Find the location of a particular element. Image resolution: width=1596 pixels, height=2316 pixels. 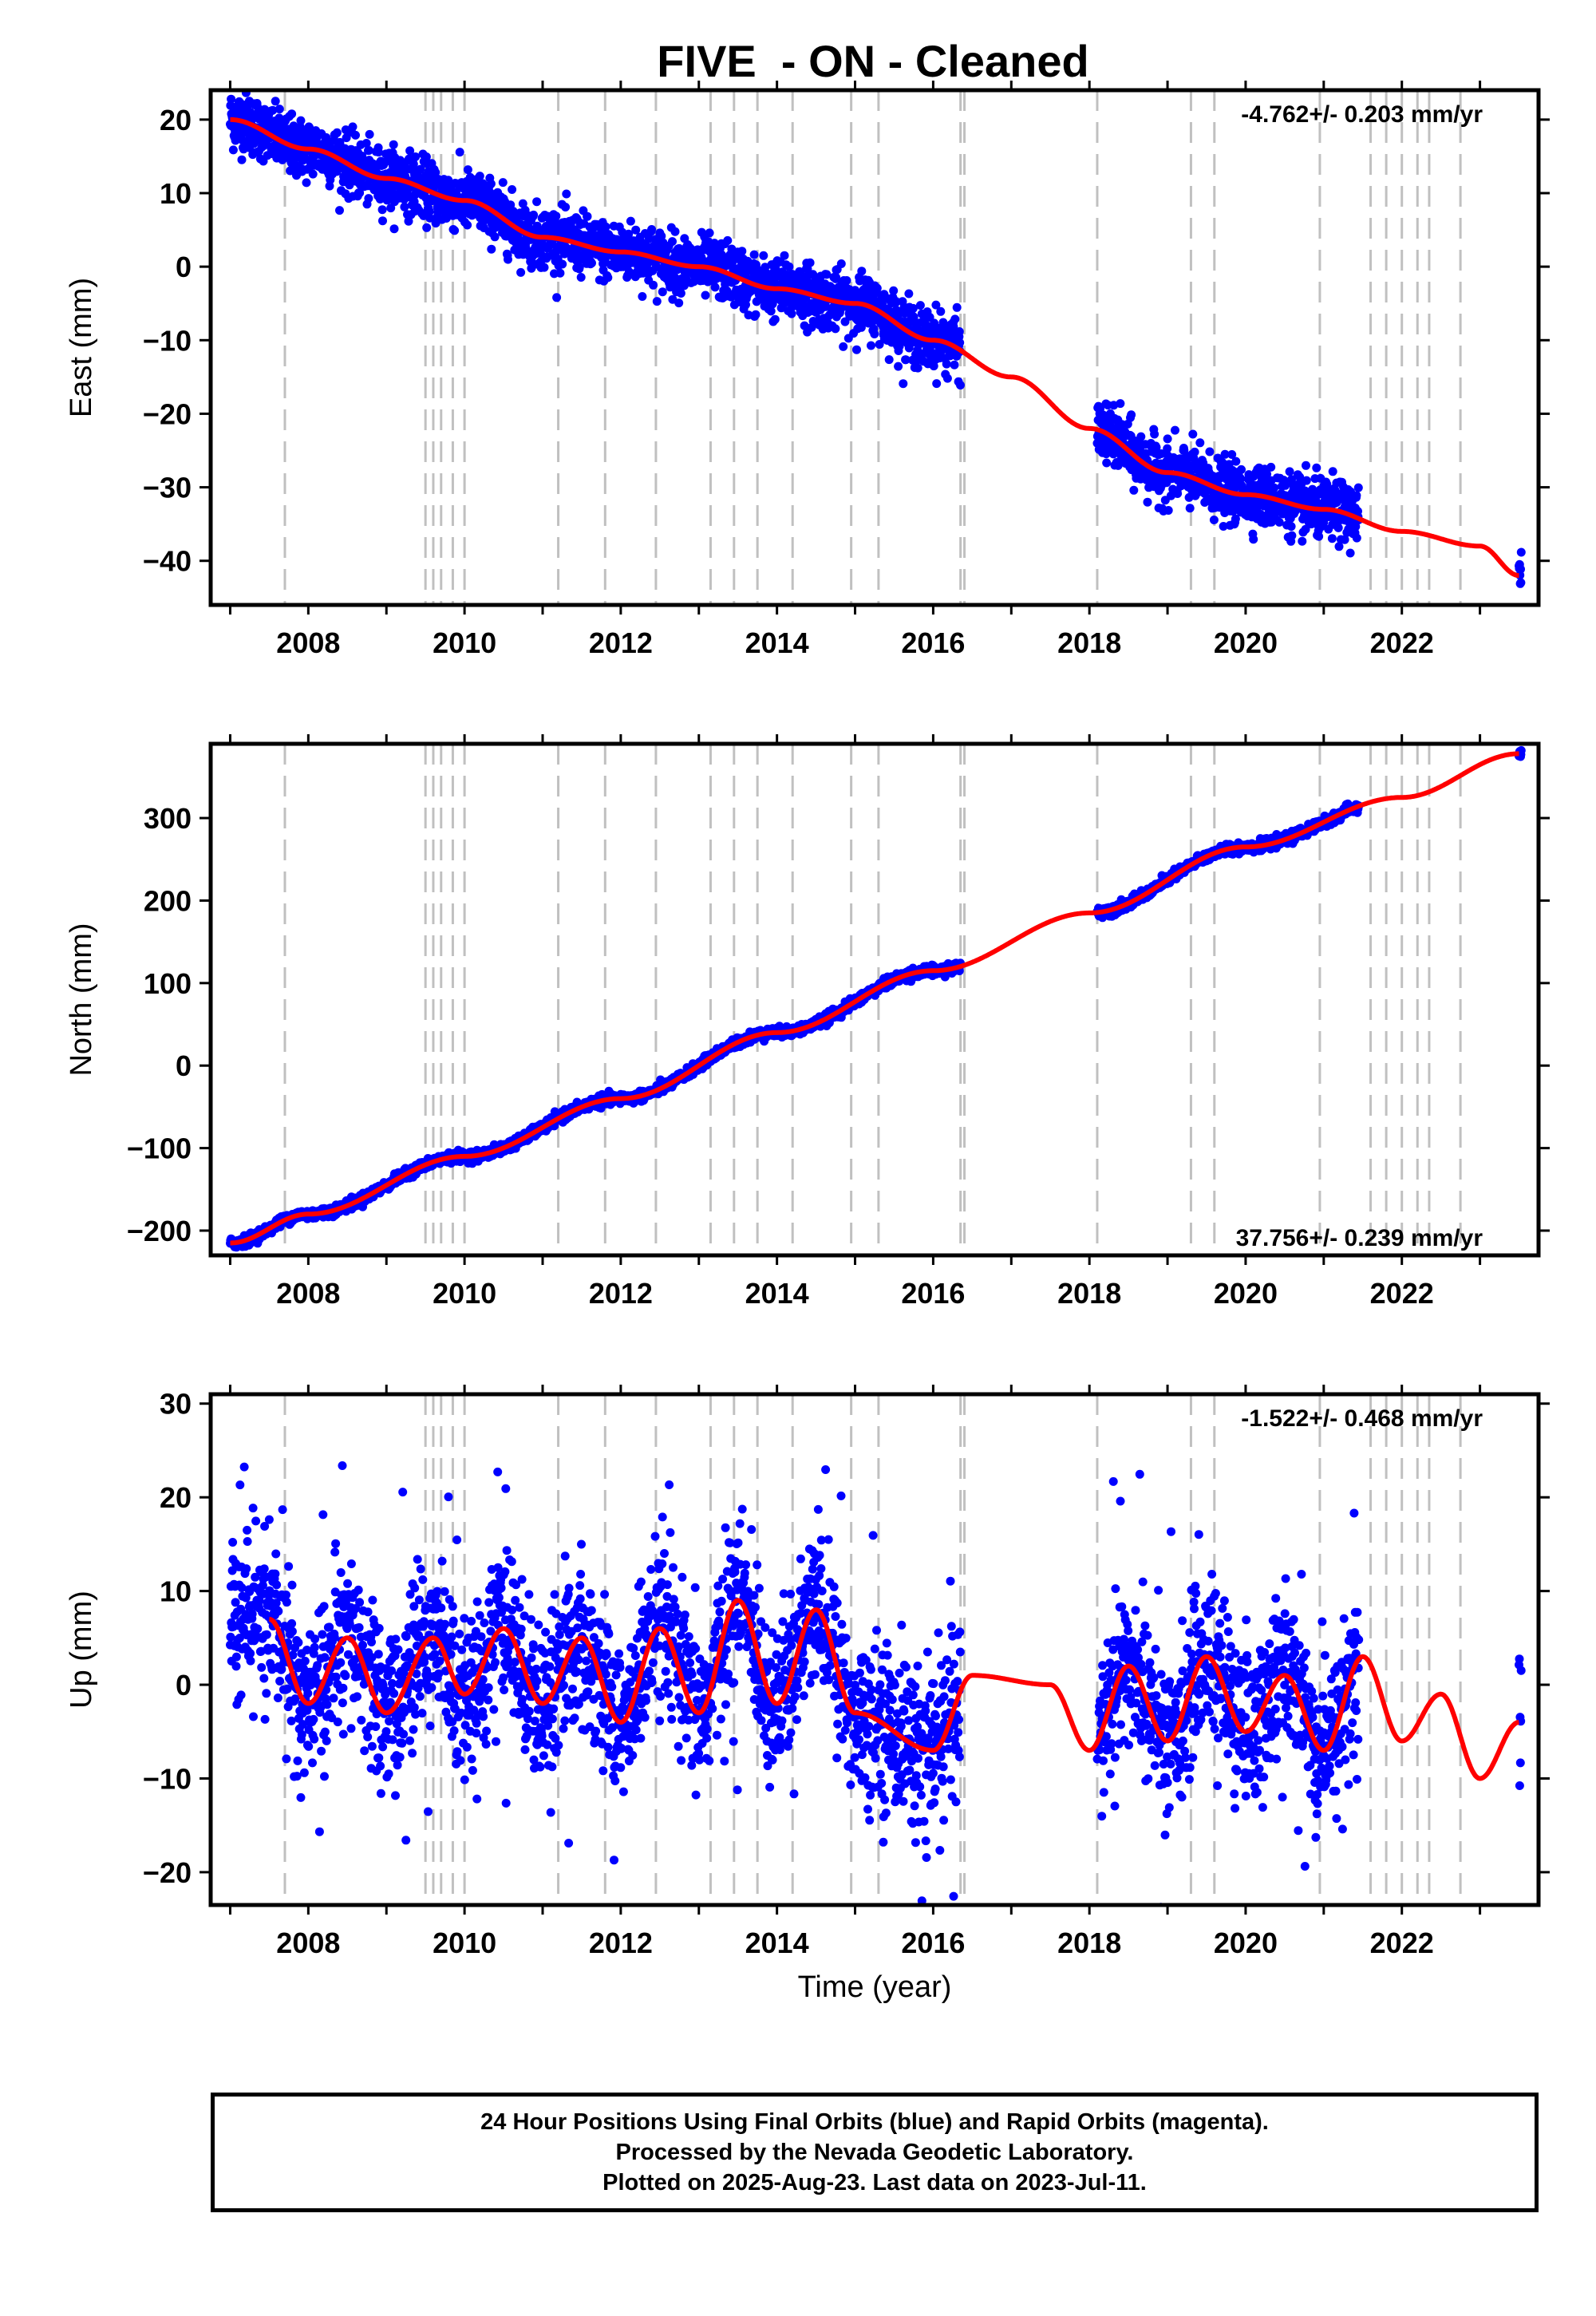

x-tick-label: 2018 is located at coordinates (1089, 642).